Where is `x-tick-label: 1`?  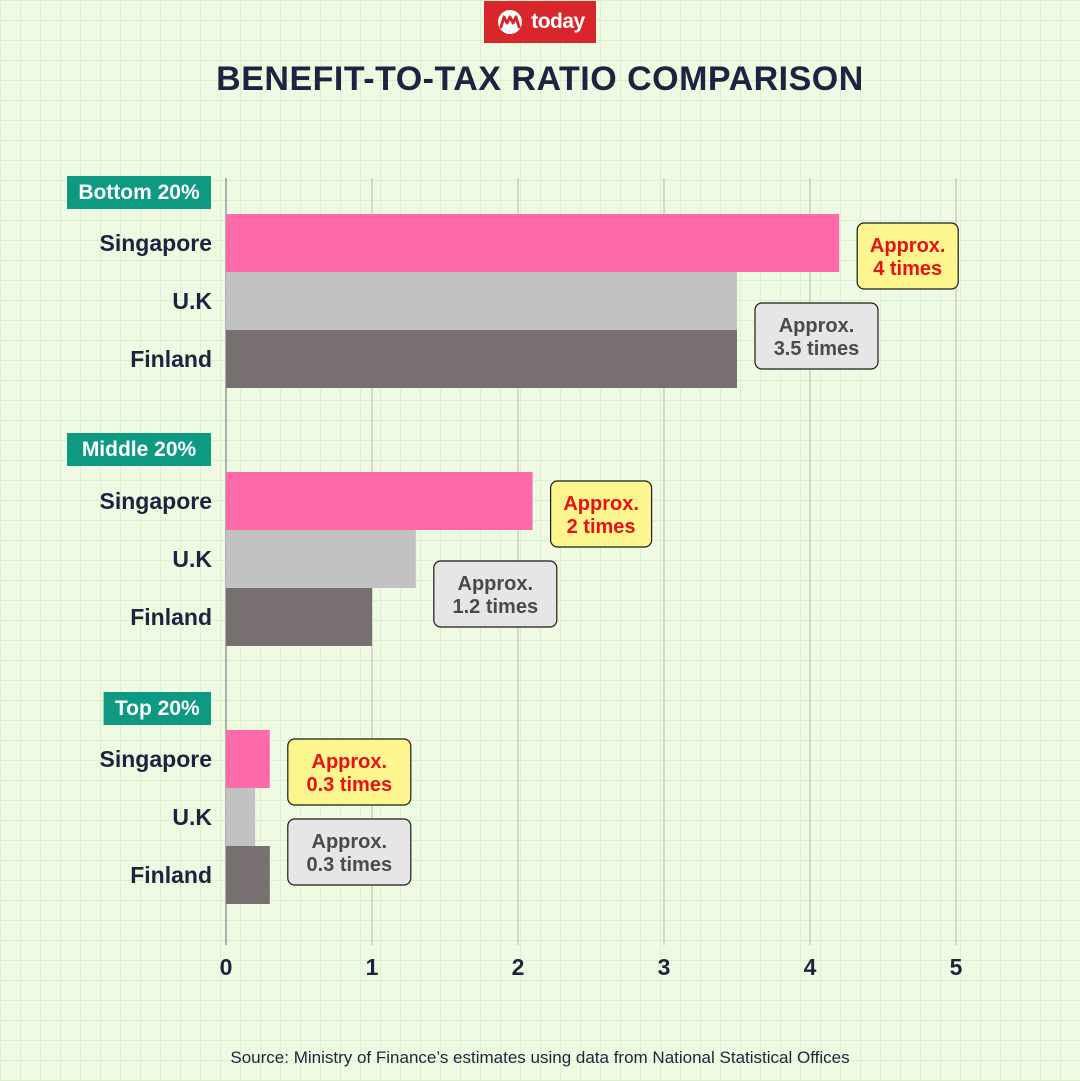 x-tick-label: 1 is located at coordinates (372, 967).